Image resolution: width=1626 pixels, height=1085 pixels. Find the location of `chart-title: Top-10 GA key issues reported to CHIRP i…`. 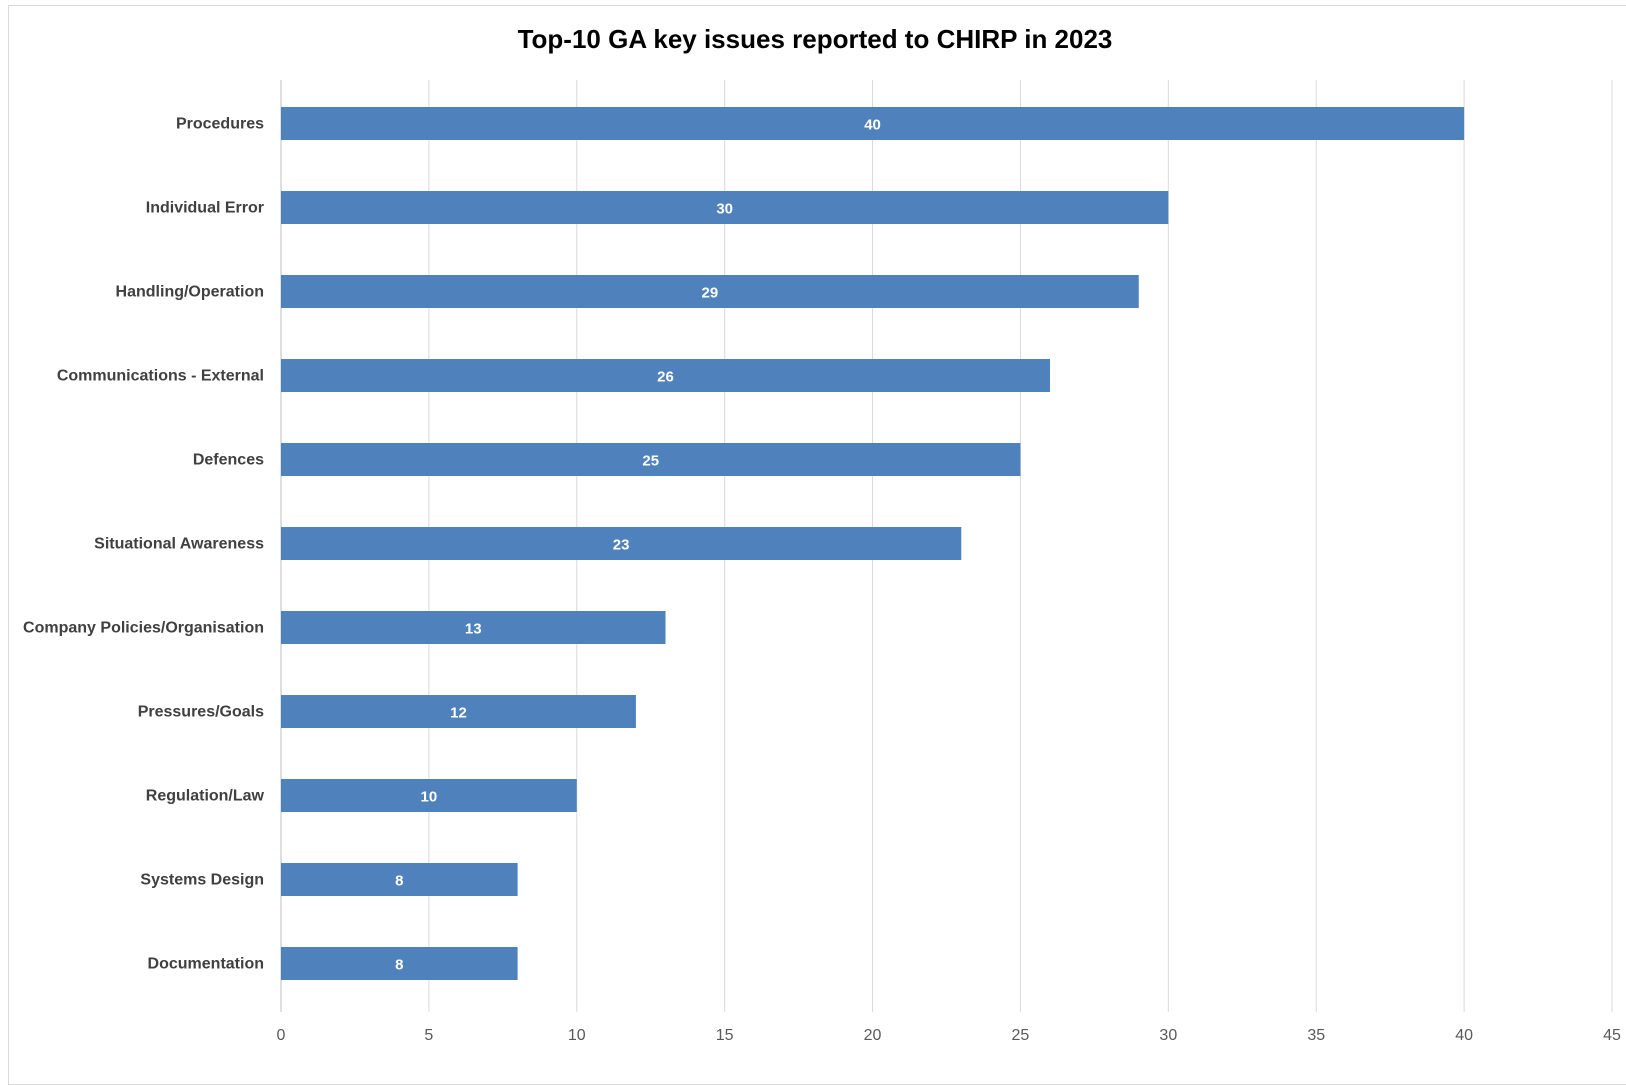

chart-title: Top-10 GA key issues reported to CHIRP i… is located at coordinates (815, 39).